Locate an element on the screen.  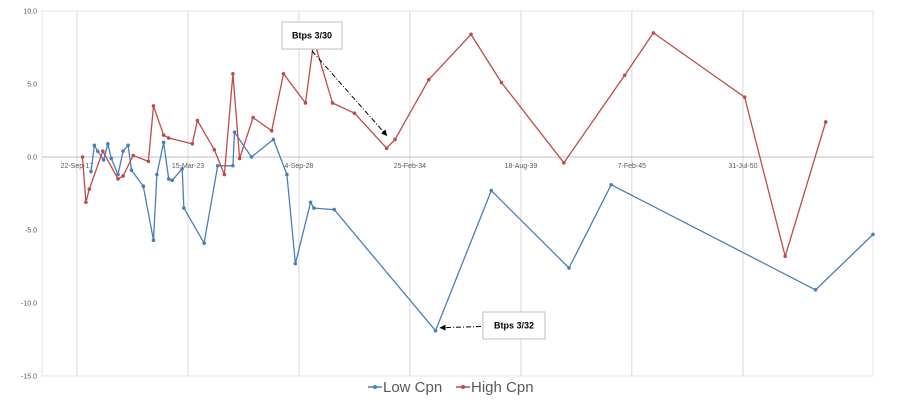
y-tick-label: 5.0 is located at coordinates (32, 85).